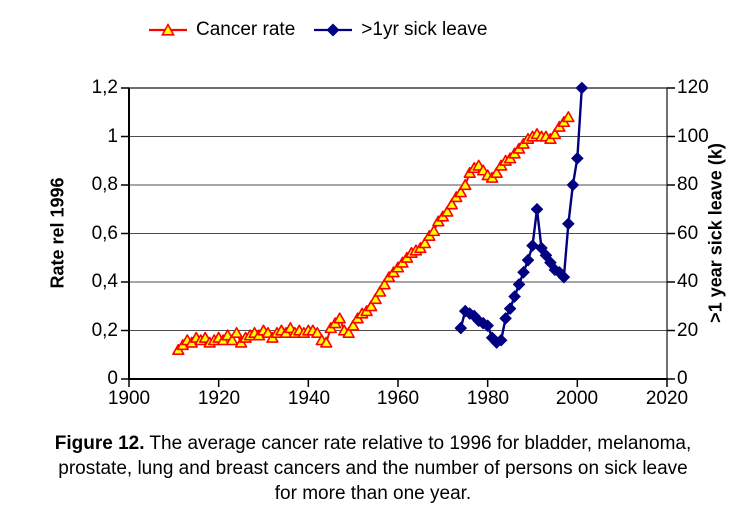  I want to click on x-axis-tick-label: 1900, so click(129, 398).